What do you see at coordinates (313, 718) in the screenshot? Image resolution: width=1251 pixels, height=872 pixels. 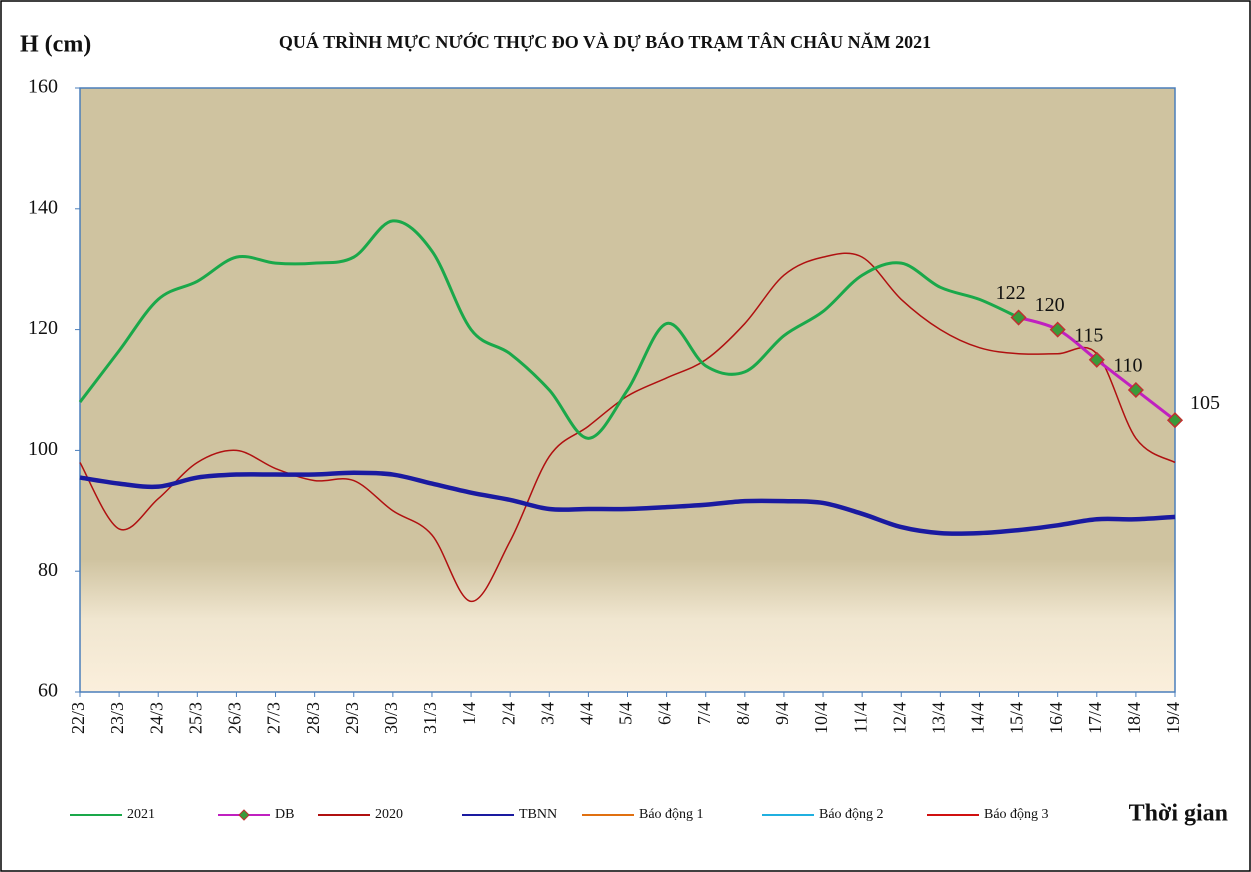 I see `x-tick-label: 28/3` at bounding box center [313, 718].